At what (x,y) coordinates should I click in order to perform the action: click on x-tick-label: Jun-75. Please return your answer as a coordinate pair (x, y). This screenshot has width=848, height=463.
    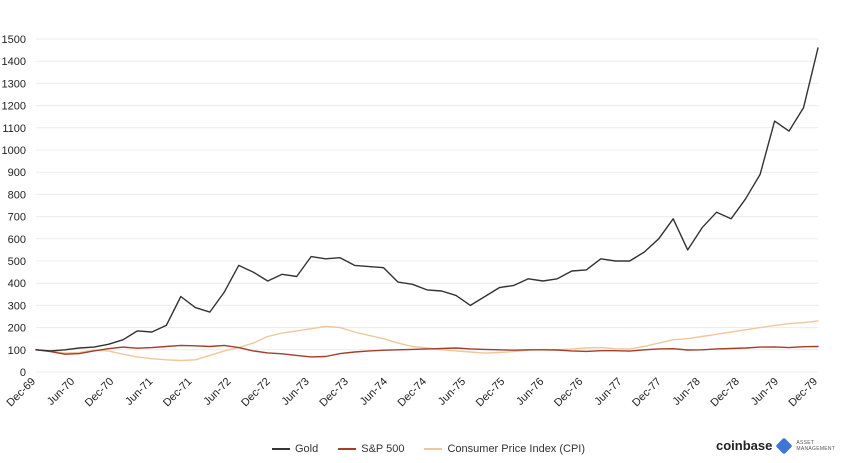
    Looking at the image, I should click on (452, 392).